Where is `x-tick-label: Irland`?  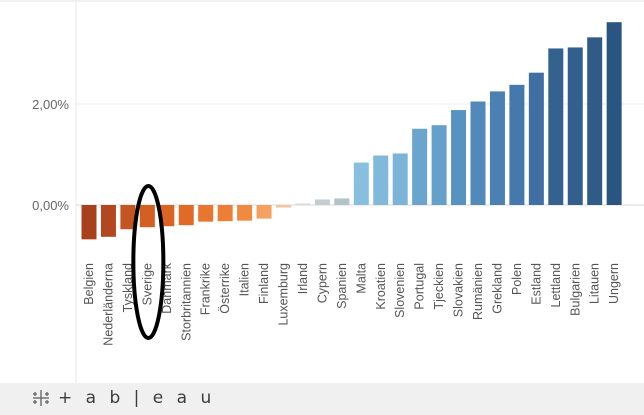 x-tick-label: Irland is located at coordinates (303, 278).